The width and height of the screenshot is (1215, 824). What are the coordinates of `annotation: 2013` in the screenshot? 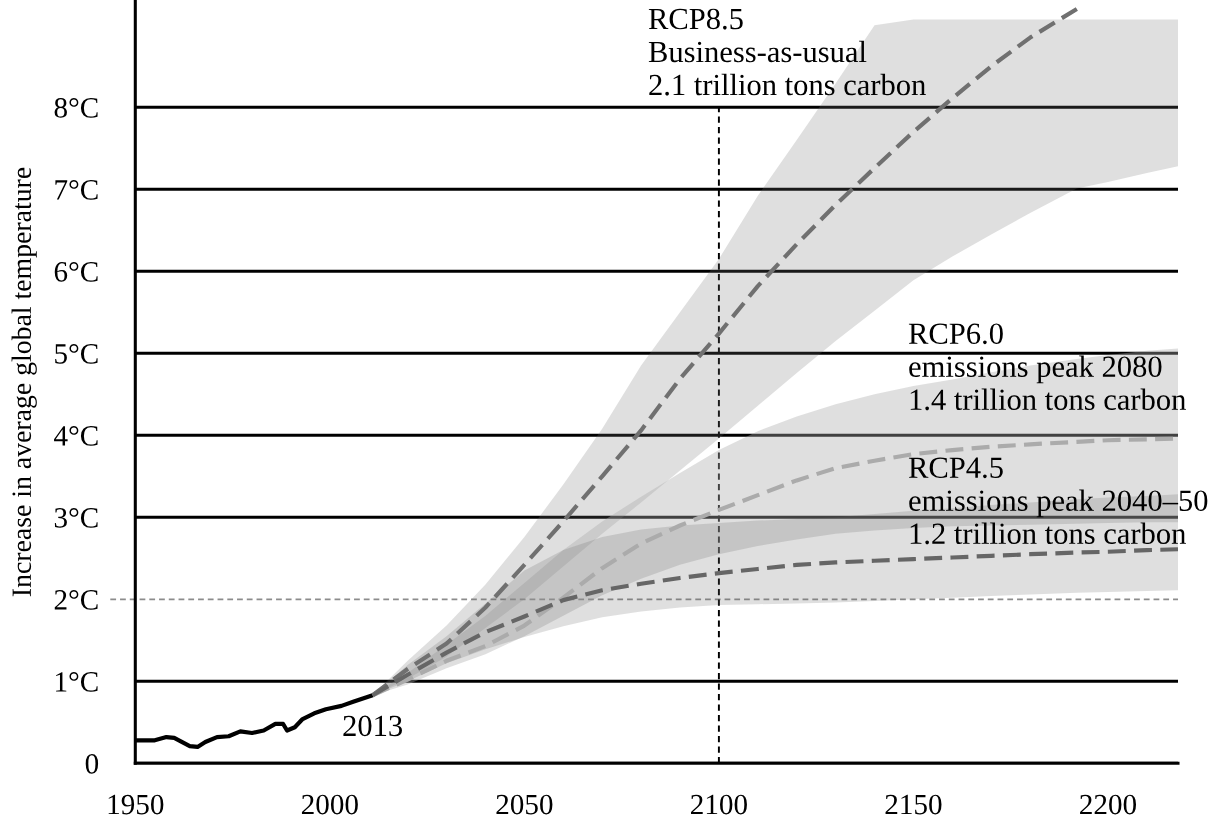 It's located at (372, 726).